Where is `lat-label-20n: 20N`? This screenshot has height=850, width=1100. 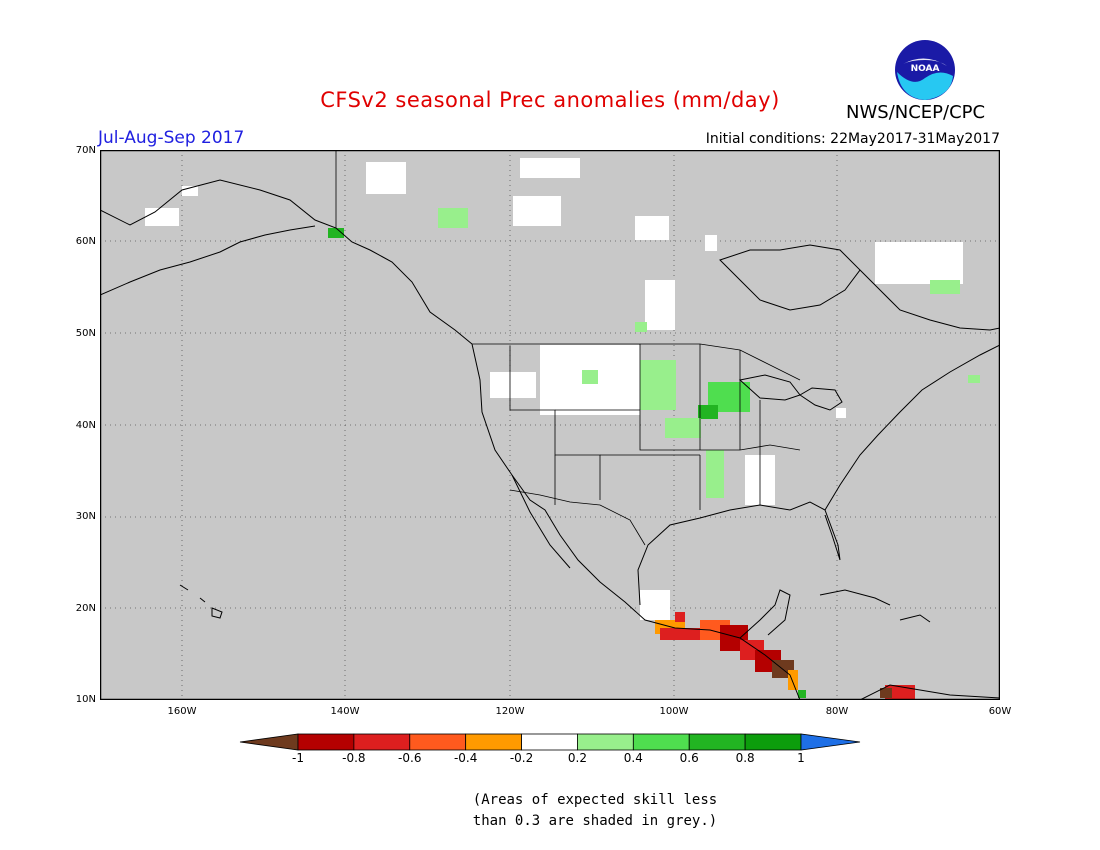
lat-label-20n: 20N is located at coordinates (85, 608).